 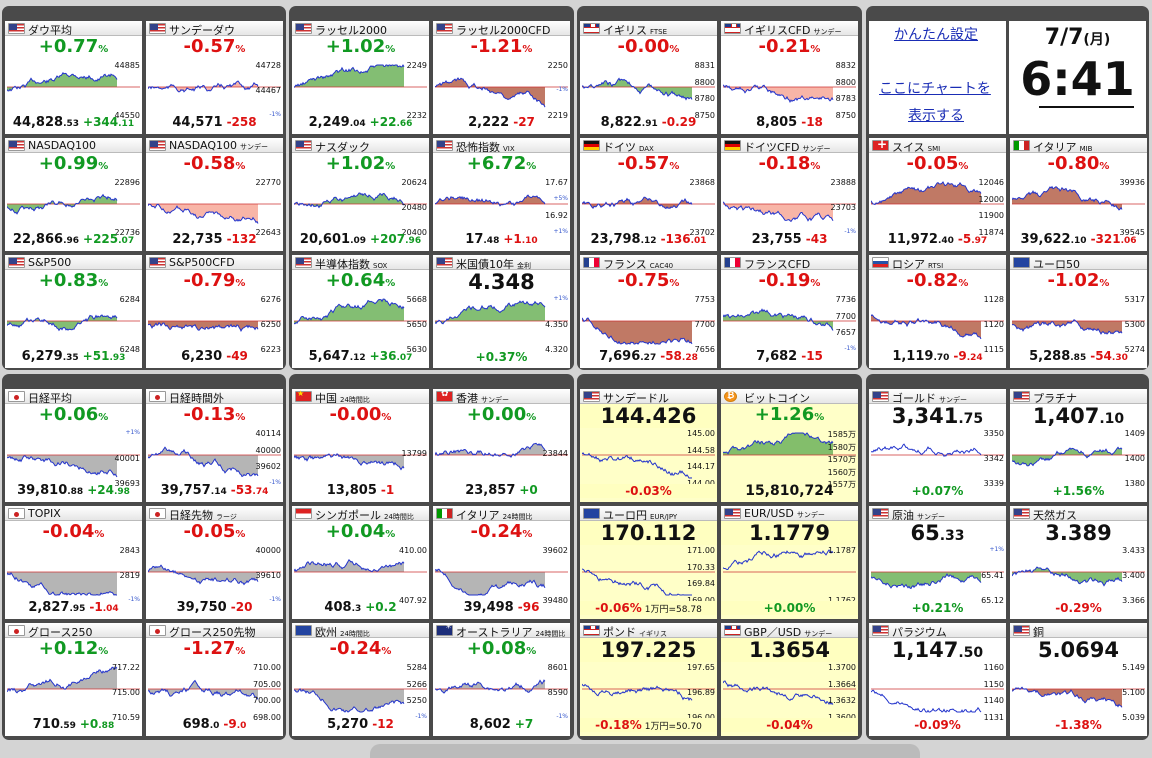 I want to click on tile-name: 原油 サンデー, so click(x=918, y=513).